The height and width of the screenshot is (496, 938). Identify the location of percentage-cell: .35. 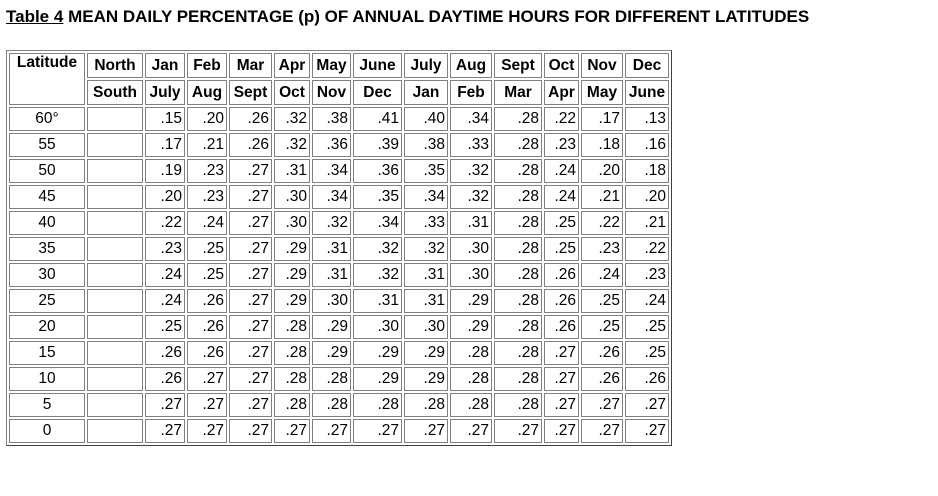
(377, 197).